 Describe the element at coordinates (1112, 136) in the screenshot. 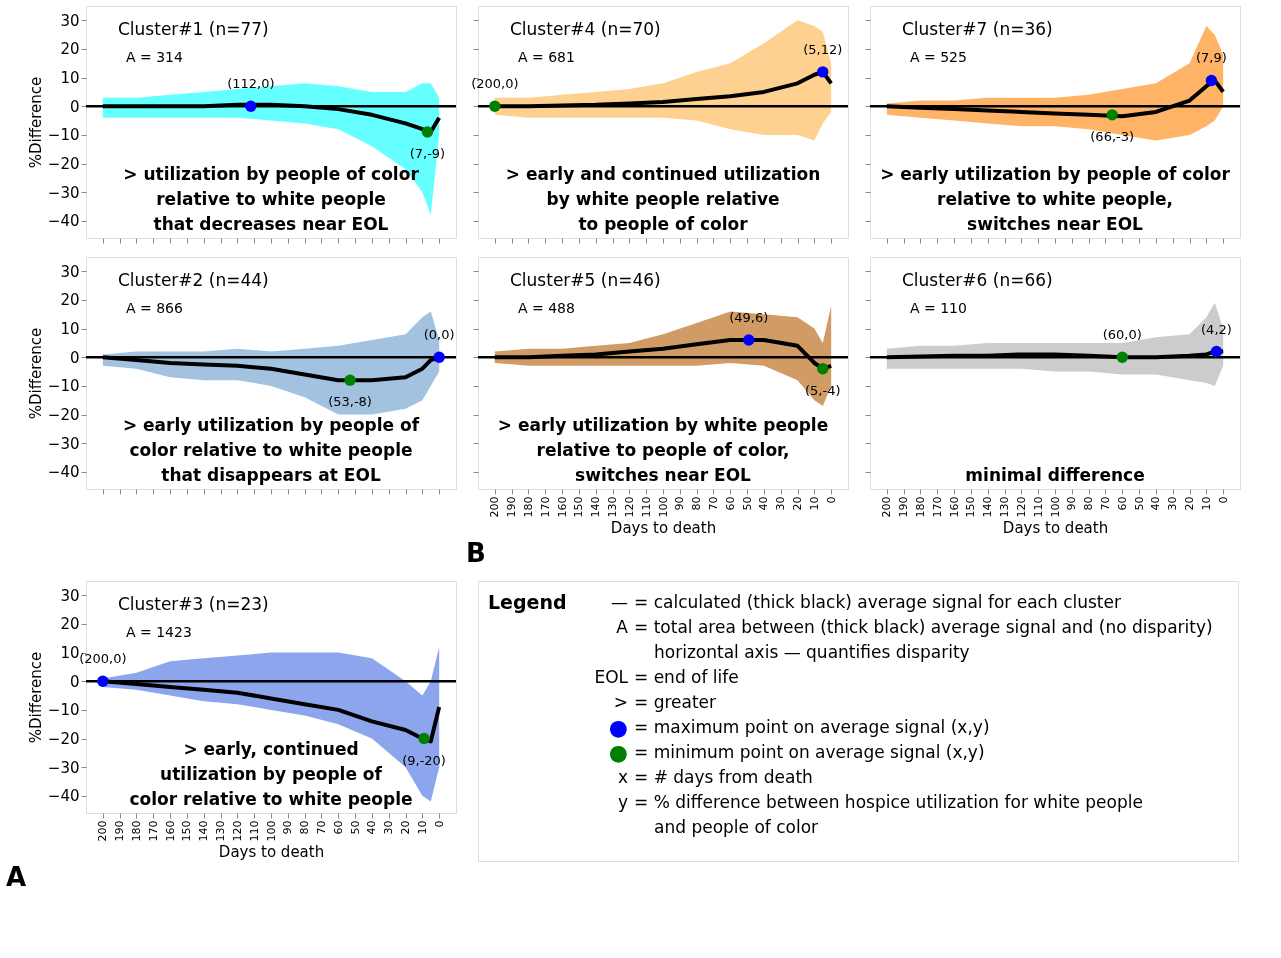

I see `annotation: (66,-3)` at that location.